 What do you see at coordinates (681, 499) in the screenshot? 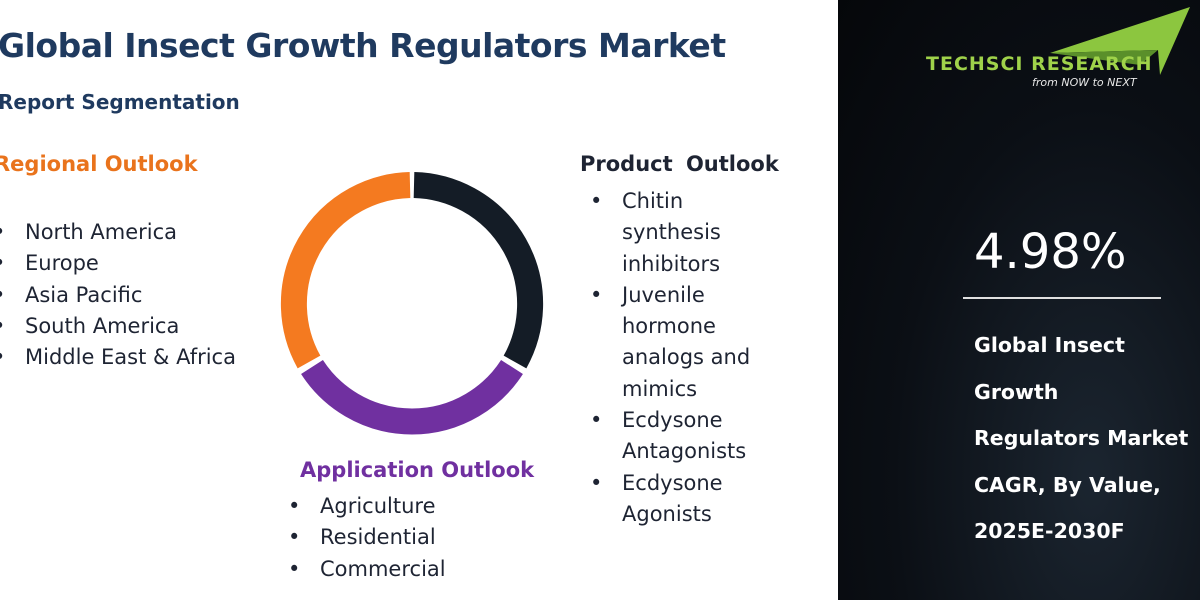
I see `list-item: Ecdysone Agonists` at bounding box center [681, 499].